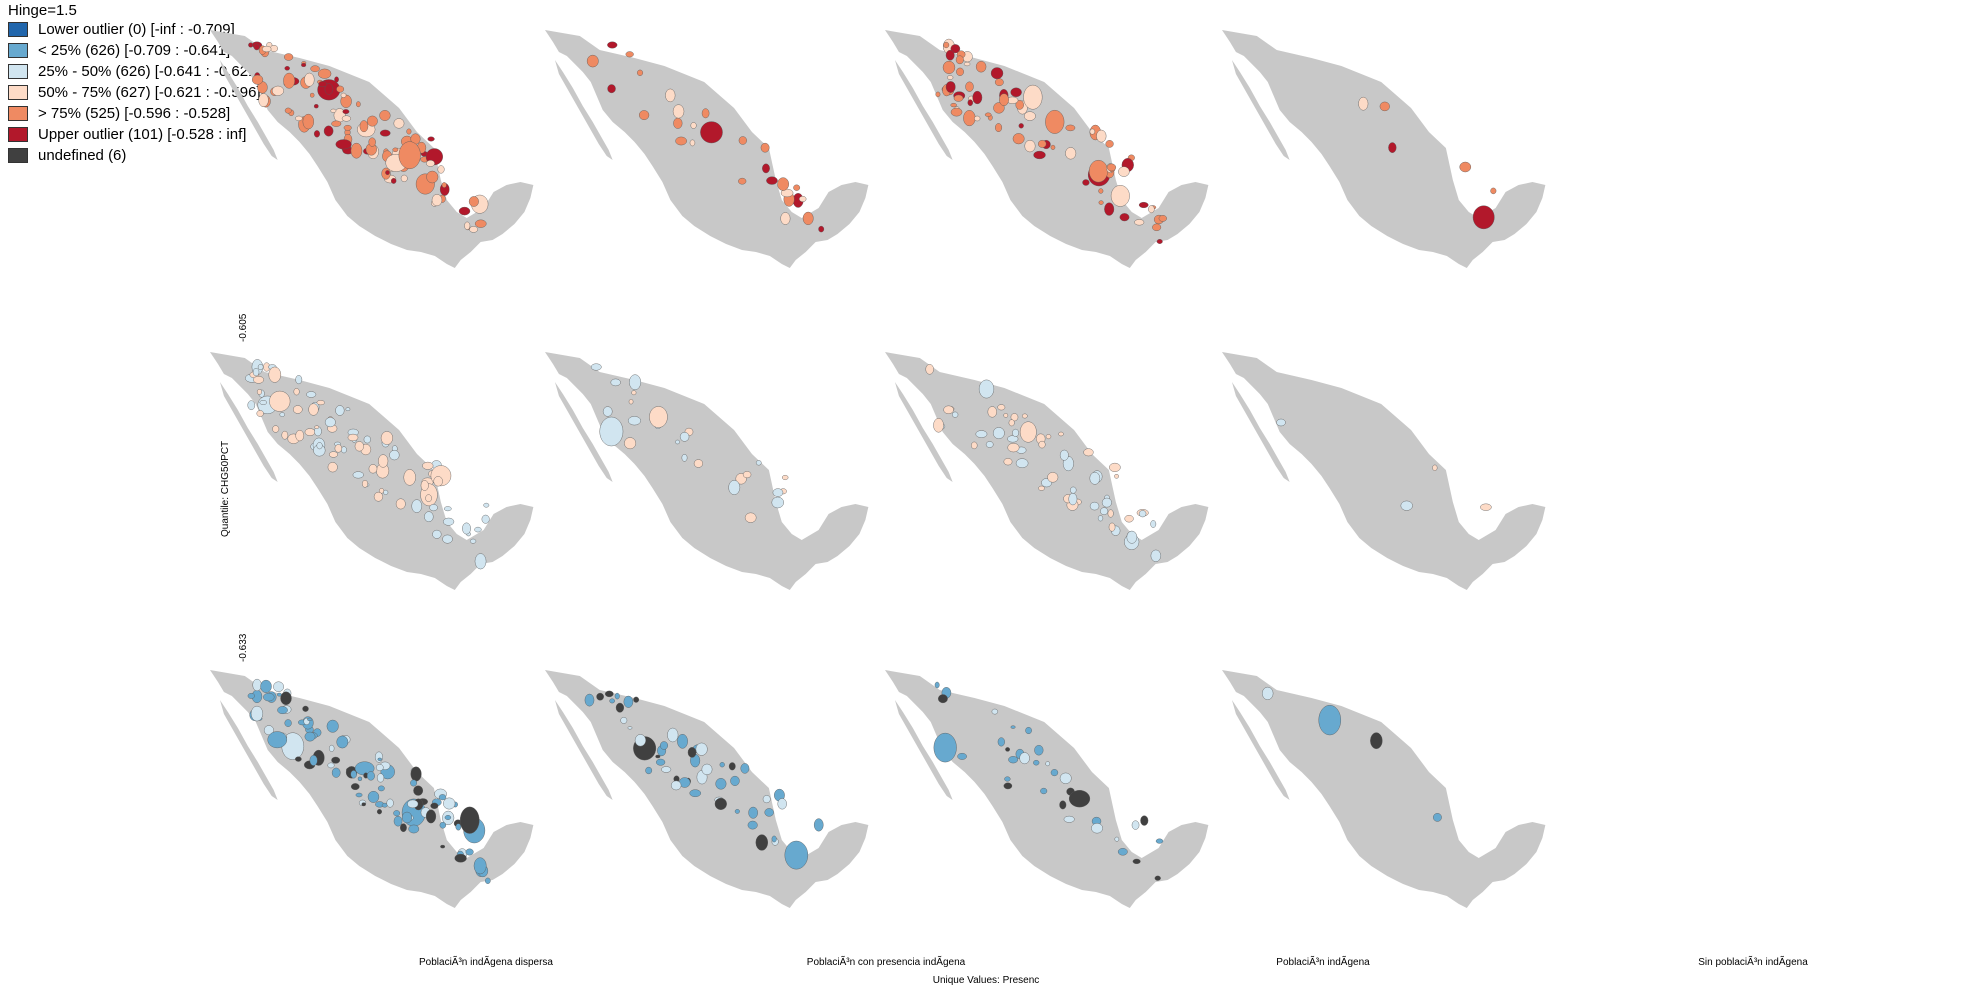  What do you see at coordinates (142, 134) in the screenshot?
I see `legend-label: Upper outlier (101) [-0.528 : inf]` at bounding box center [142, 134].